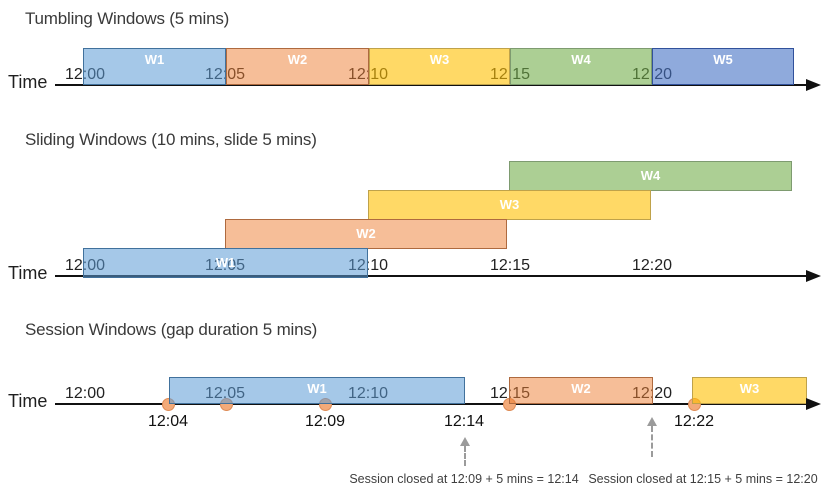  Describe the element at coordinates (510, 265) in the screenshot. I see `tick-label: 12:15` at that location.